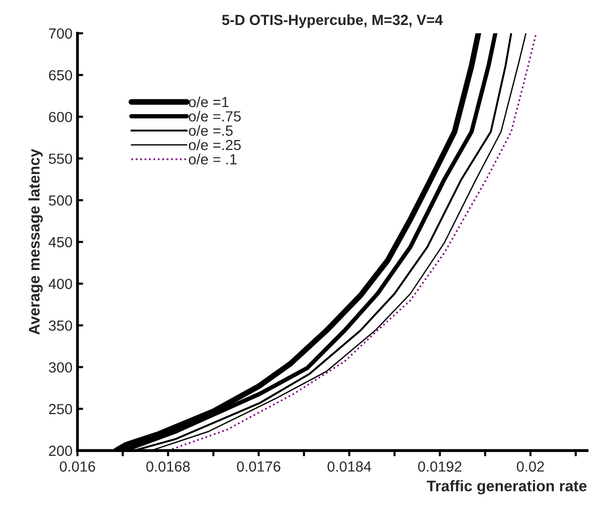 Image resolution: width=596 pixels, height=512 pixels. Describe the element at coordinates (168, 466) in the screenshot. I see `x-tick-label: 0.0168` at that location.